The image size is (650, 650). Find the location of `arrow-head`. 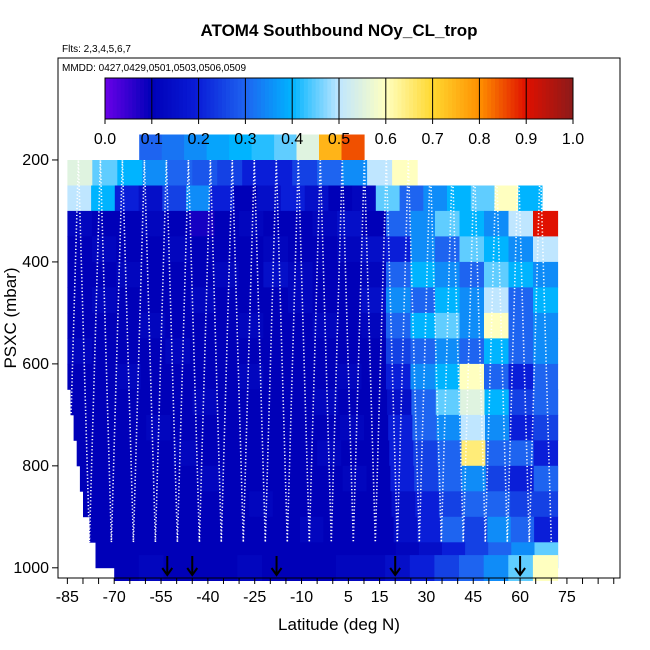

arrow-head is located at coordinates (276, 572).